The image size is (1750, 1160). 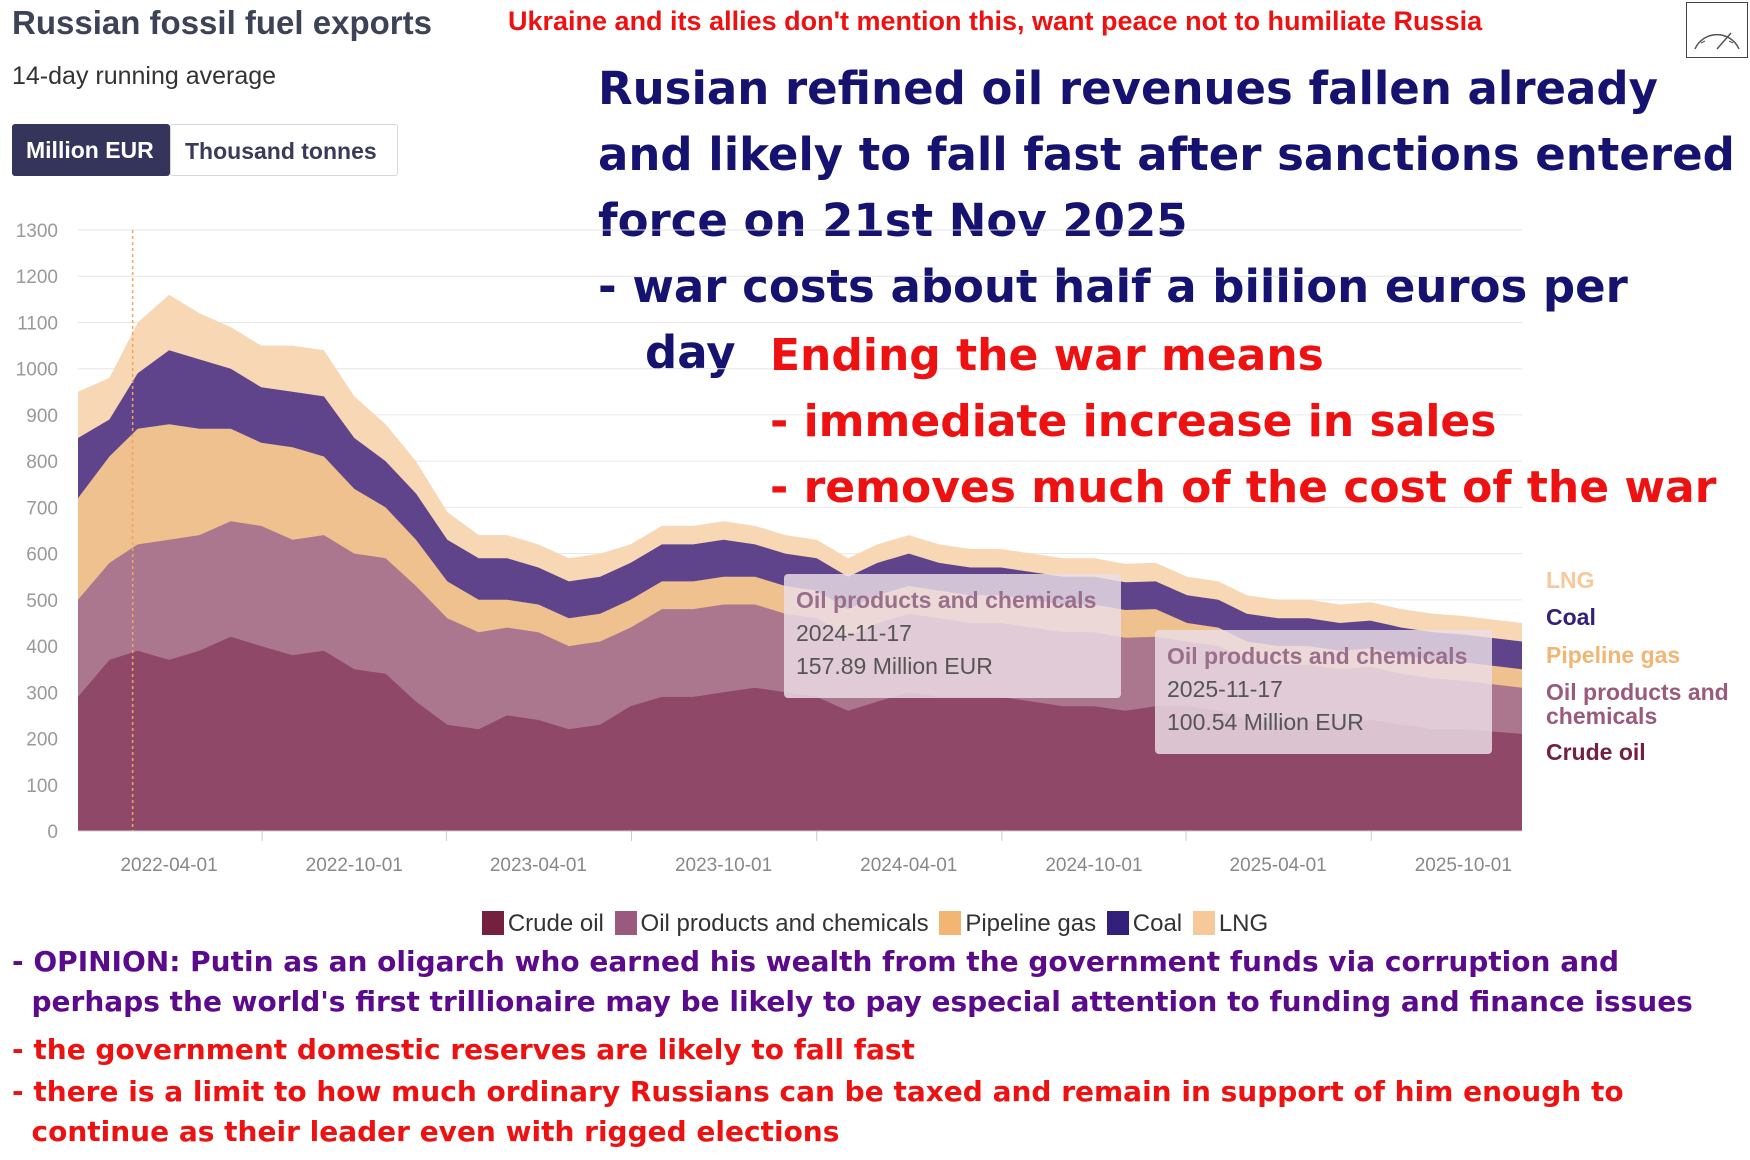 I want to click on page-title: Russian fossil fuel exports, so click(x=222, y=22).